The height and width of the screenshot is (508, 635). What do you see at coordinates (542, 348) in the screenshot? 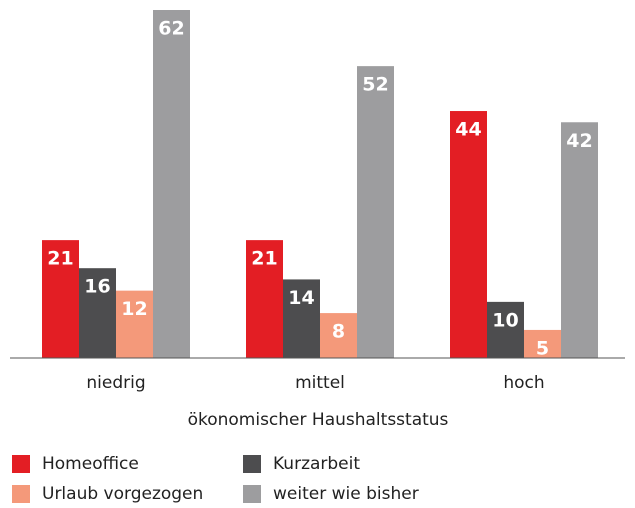
I see `value-label: 5` at bounding box center [542, 348].